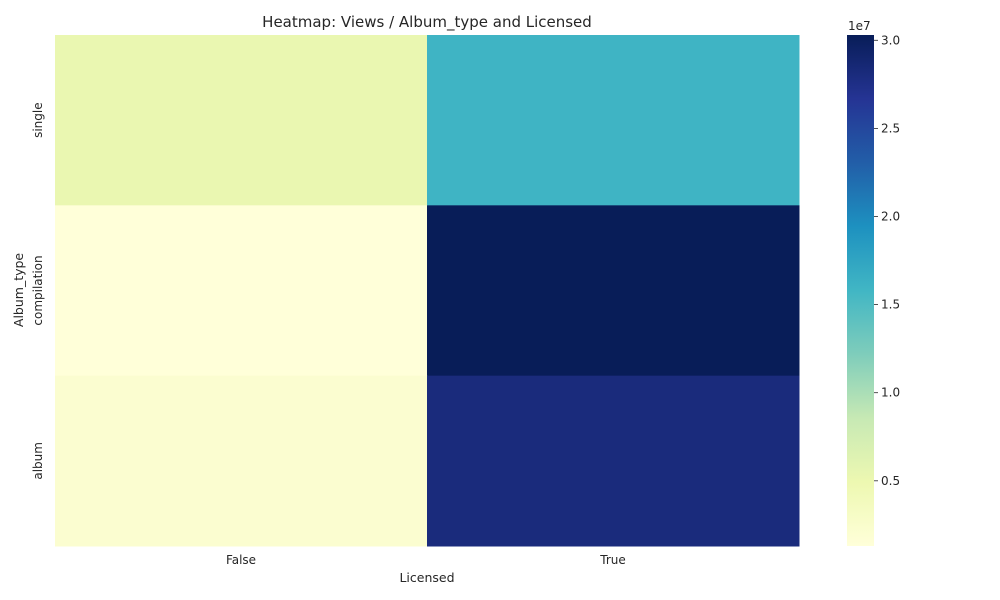 This screenshot has height=600, width=1000. Describe the element at coordinates (613, 291) in the screenshot. I see `heatmap-cell-compilation-True` at that location.